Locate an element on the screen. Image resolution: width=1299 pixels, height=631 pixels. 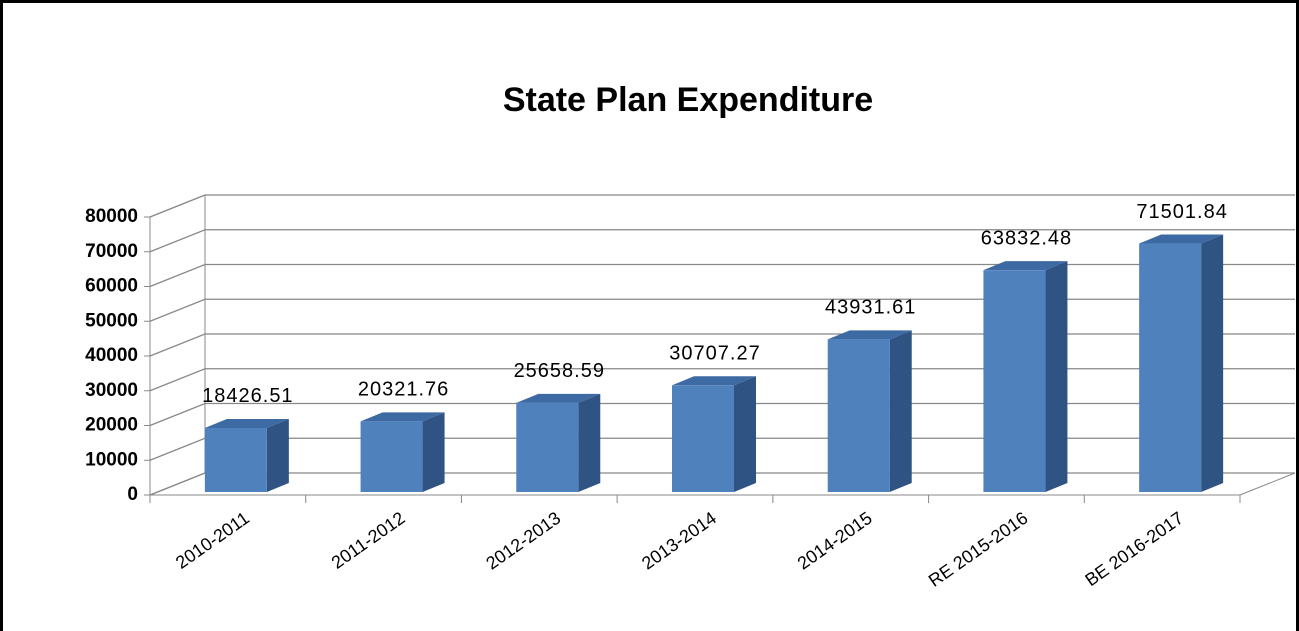
y-tick-label: 50000 is located at coordinates (111, 320).